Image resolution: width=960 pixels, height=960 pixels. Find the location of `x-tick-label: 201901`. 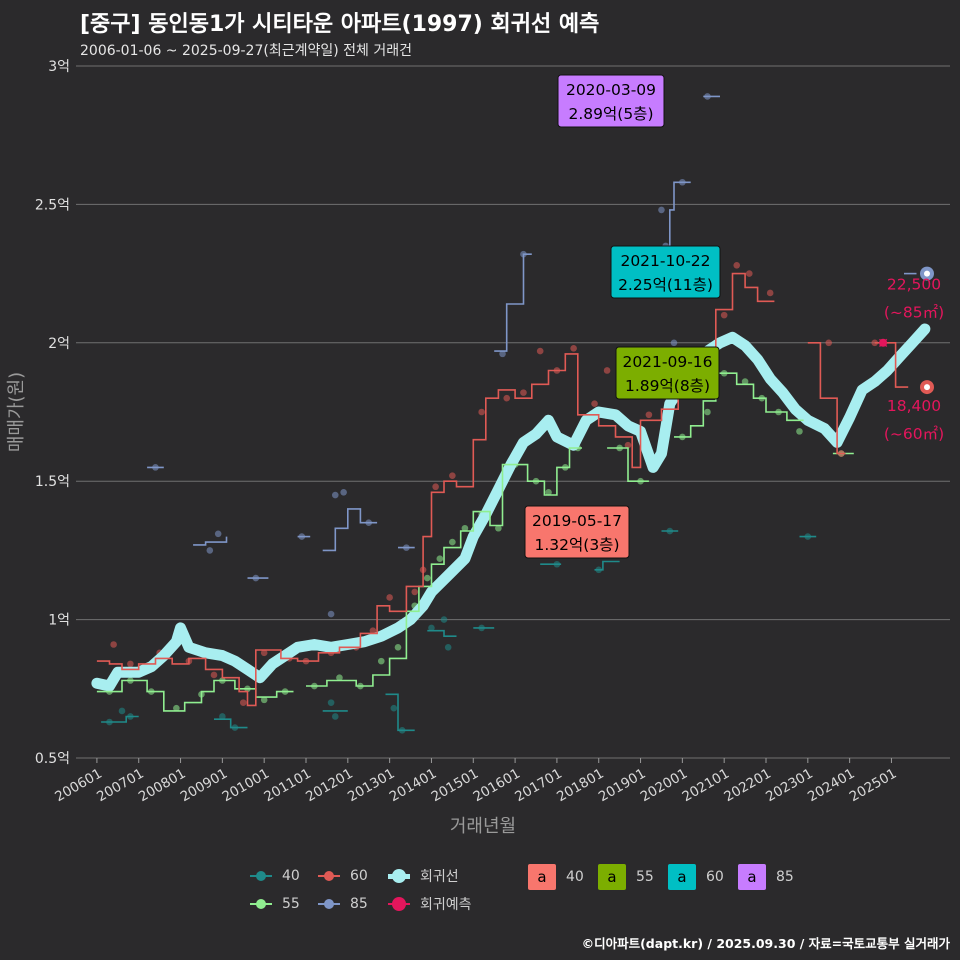

x-tick-label: 201901 is located at coordinates (622, 786).